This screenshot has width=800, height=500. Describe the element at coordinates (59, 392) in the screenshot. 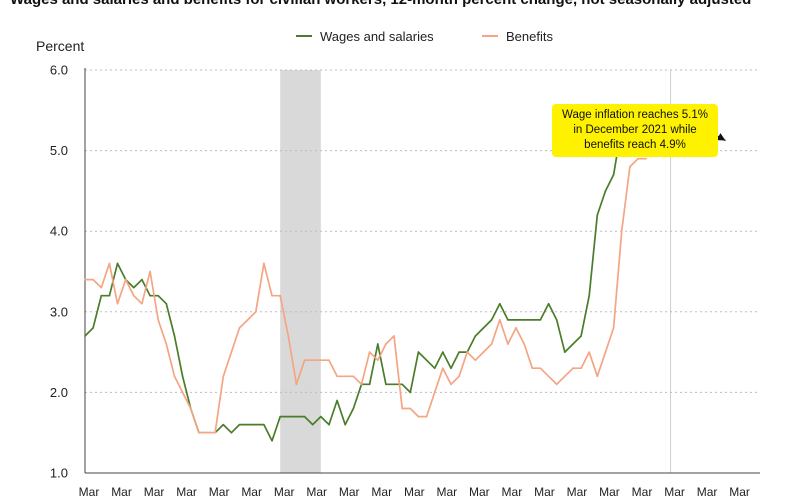

I see `y-tick-label: 2.0` at that location.